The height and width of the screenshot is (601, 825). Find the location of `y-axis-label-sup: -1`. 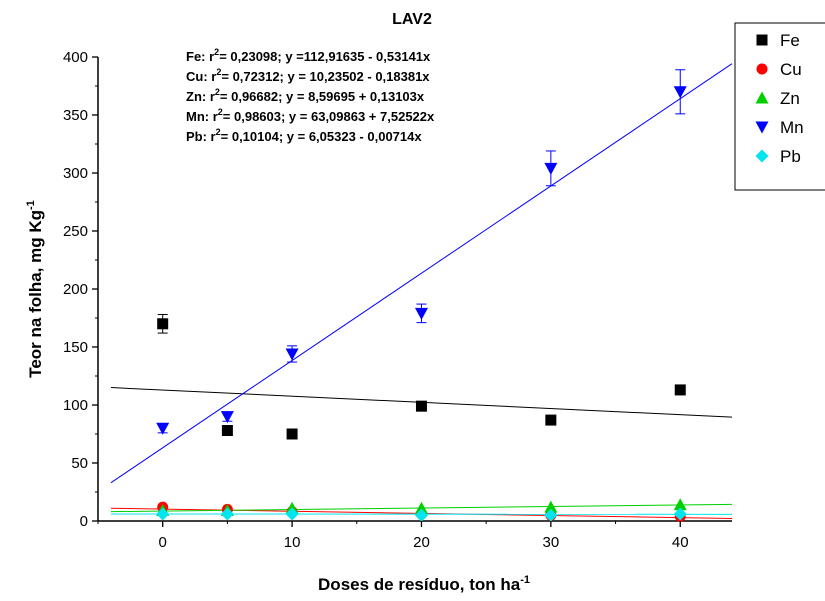

y-axis-label-sup: -1 is located at coordinates (31, 205).